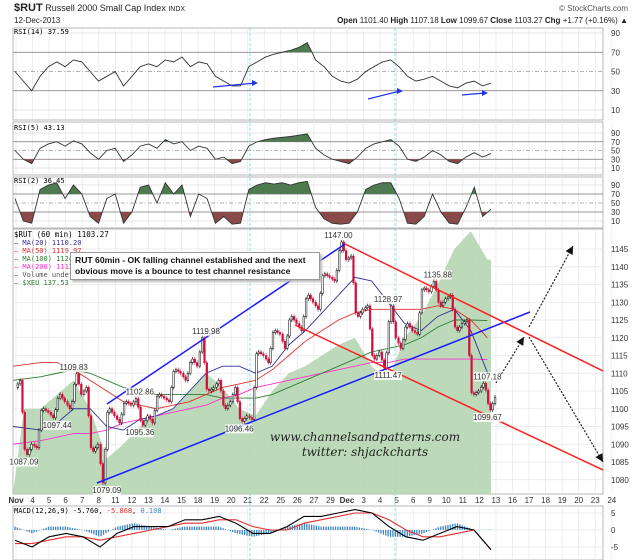  Describe the element at coordinates (44, 275) in the screenshot. I see `legend-entry: — Volume undef` at that location.